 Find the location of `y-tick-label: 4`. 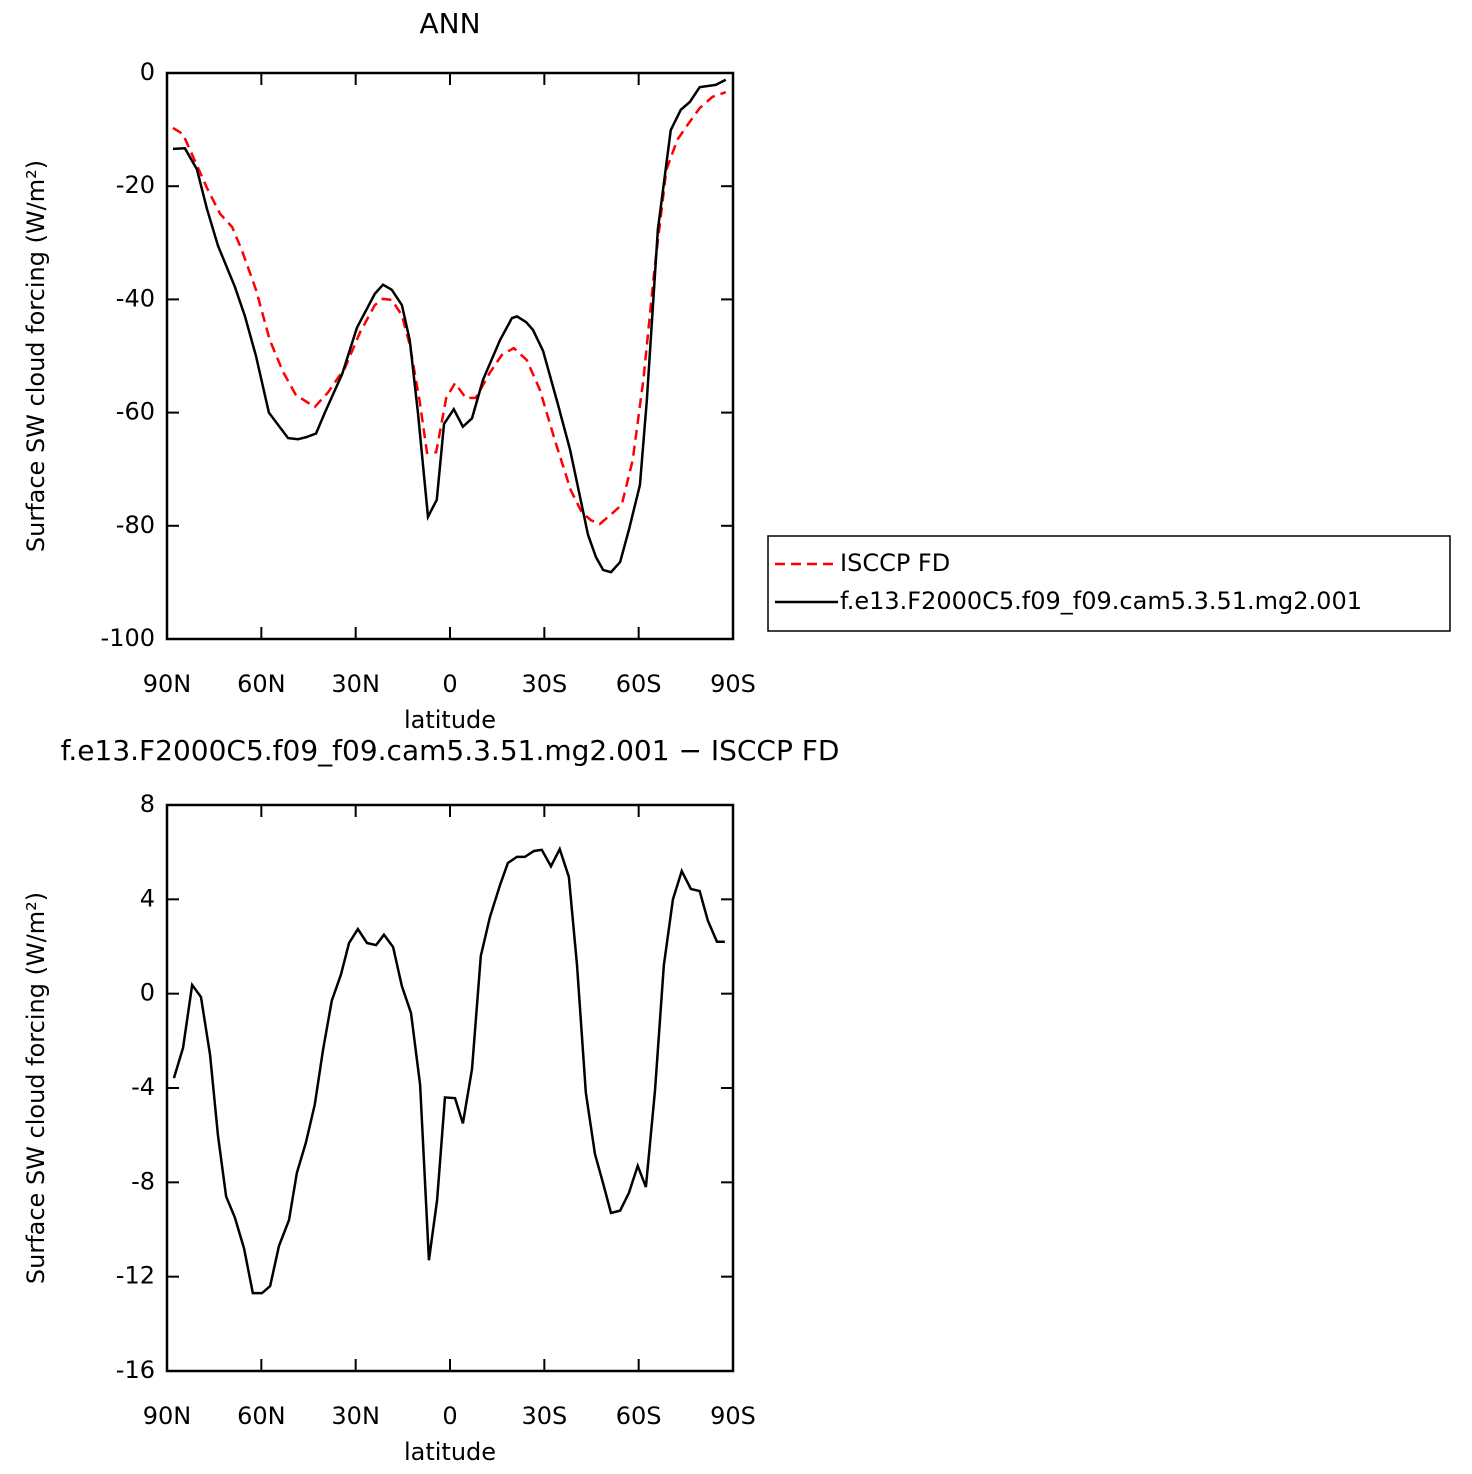

y-tick-label: 4 is located at coordinates (147, 898).